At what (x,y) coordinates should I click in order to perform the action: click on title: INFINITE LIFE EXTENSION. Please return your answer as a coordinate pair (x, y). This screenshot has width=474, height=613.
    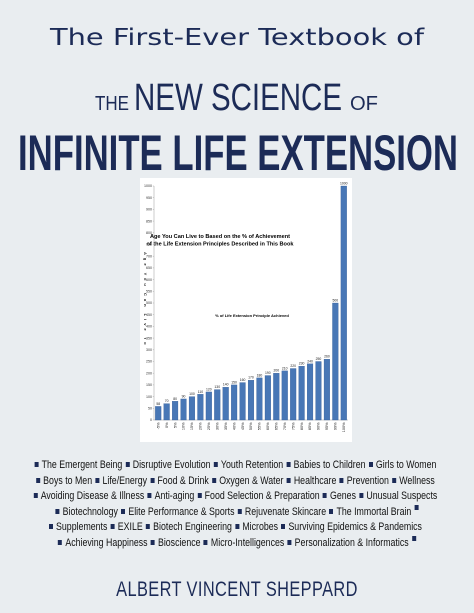
    Looking at the image, I should click on (238, 150).